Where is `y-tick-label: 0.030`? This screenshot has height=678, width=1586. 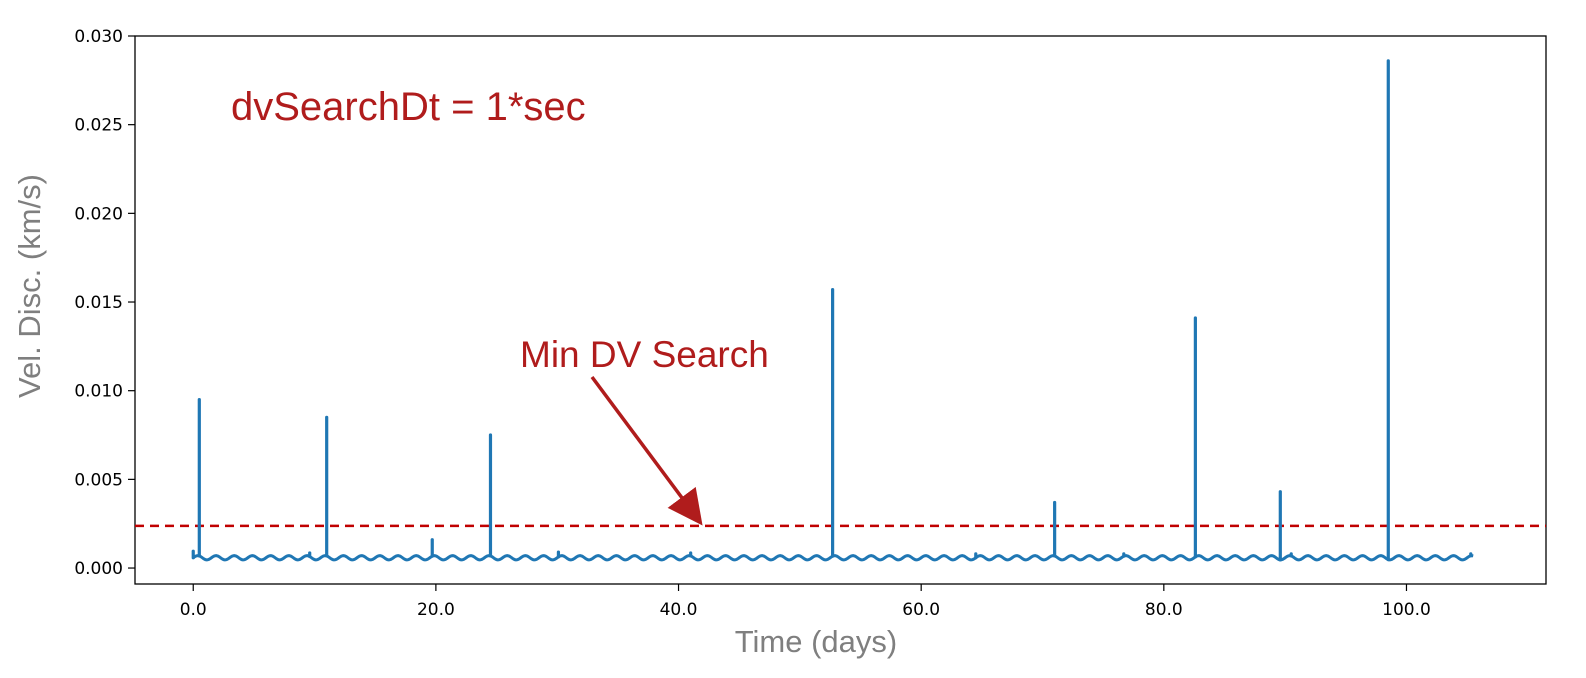
y-tick-label: 0.030 is located at coordinates (98, 37).